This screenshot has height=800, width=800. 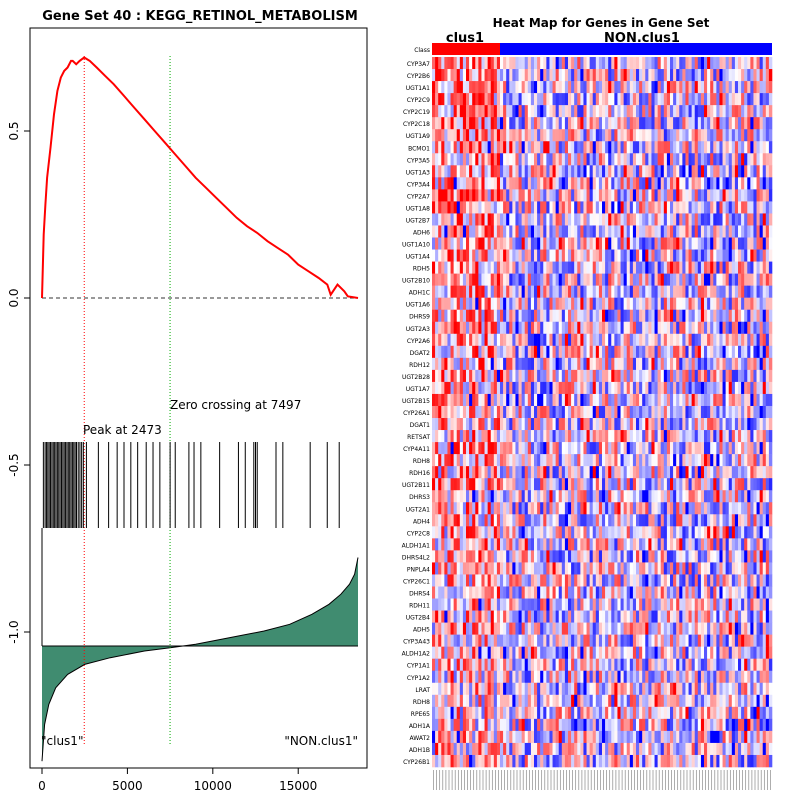 What do you see at coordinates (418, 64) in the screenshot?
I see `gene-row-label: CYP3A7` at bounding box center [418, 64].